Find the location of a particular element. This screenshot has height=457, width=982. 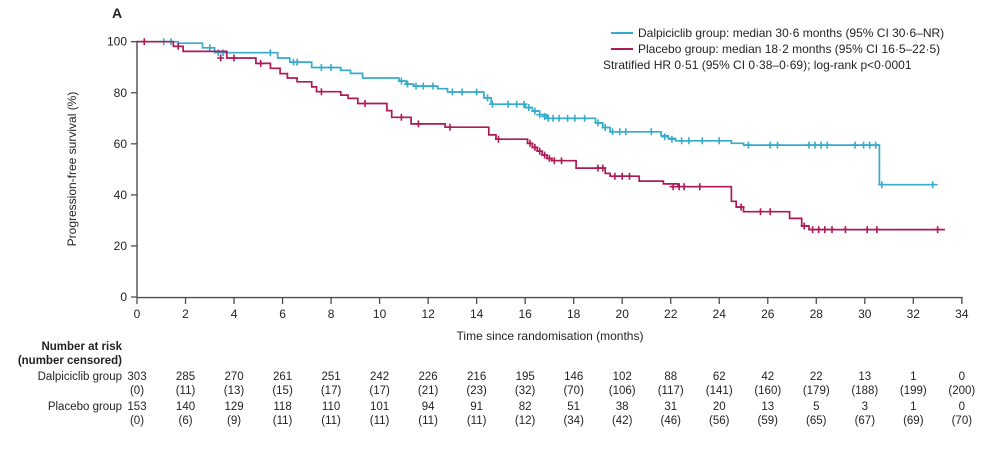

censored-value: (32) is located at coordinates (525, 391).